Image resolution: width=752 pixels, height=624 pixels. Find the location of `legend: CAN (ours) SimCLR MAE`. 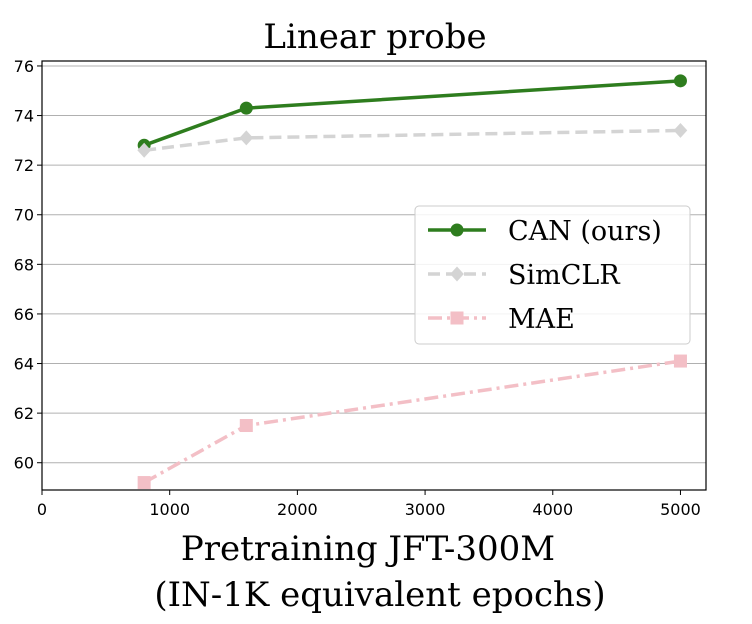

legend: CAN (ours) SimCLR MAE is located at coordinates (552, 275).